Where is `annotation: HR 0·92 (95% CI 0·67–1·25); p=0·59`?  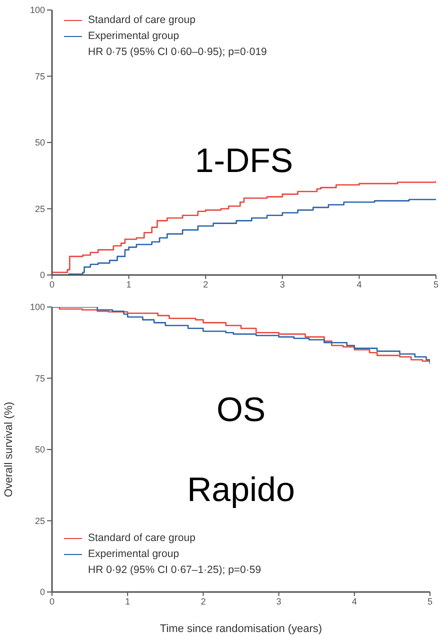
annotation: HR 0·92 (95% CI 0·67–1·25); p=0·59 is located at coordinates (175, 570).